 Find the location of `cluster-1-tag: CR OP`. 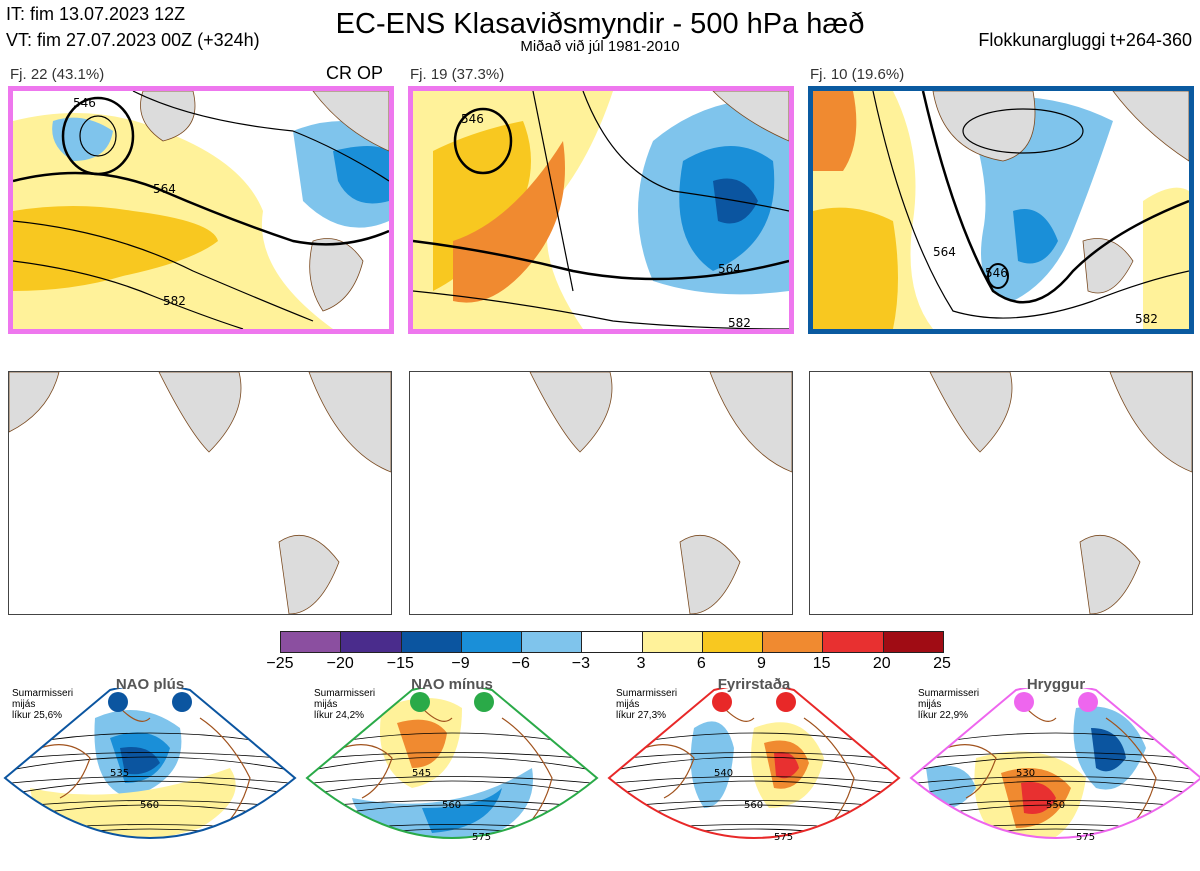

cluster-1-tag: CR OP is located at coordinates (355, 73).